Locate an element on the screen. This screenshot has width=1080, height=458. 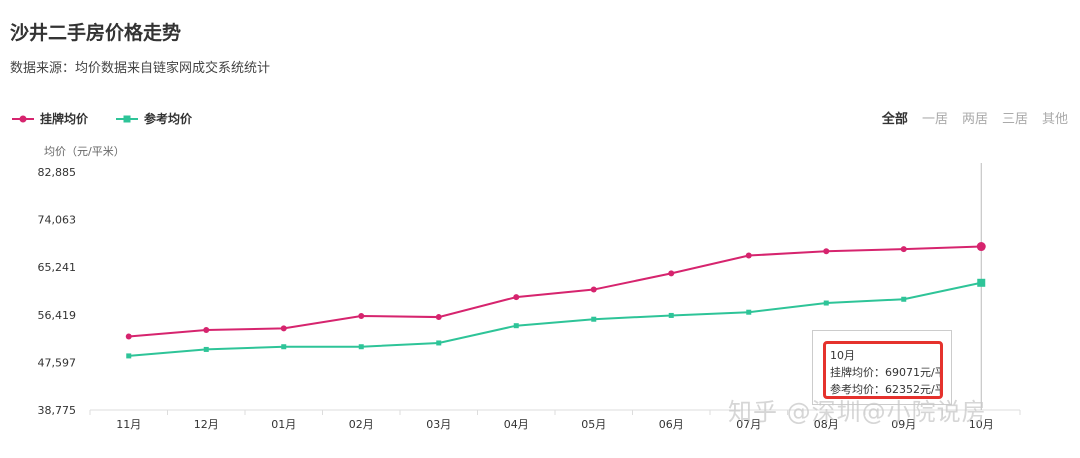
x-tick-label: 06月 is located at coordinates (671, 424).